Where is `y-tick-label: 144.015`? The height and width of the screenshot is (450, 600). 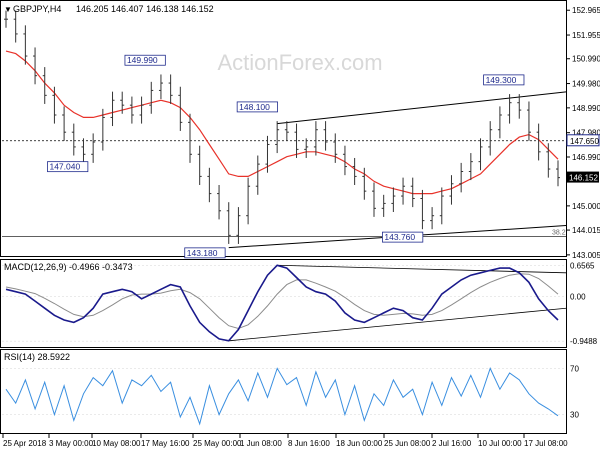
y-tick-label: 144.015 is located at coordinates (586, 230).